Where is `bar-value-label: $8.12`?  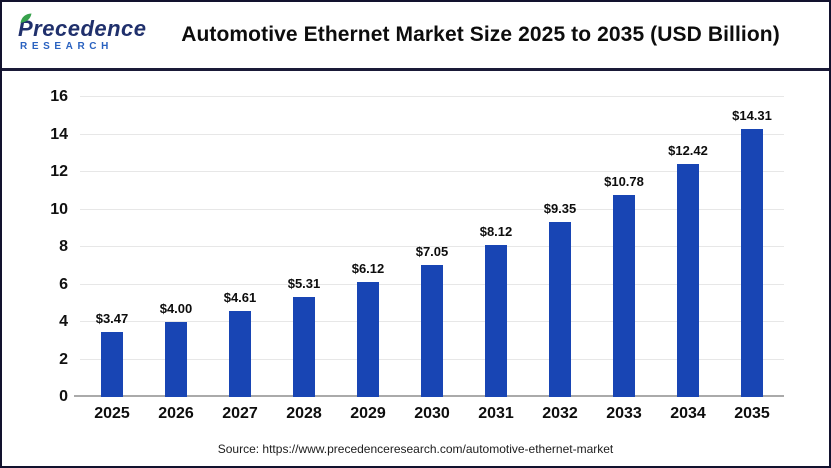
bar-value-label: $8.12 is located at coordinates (496, 231).